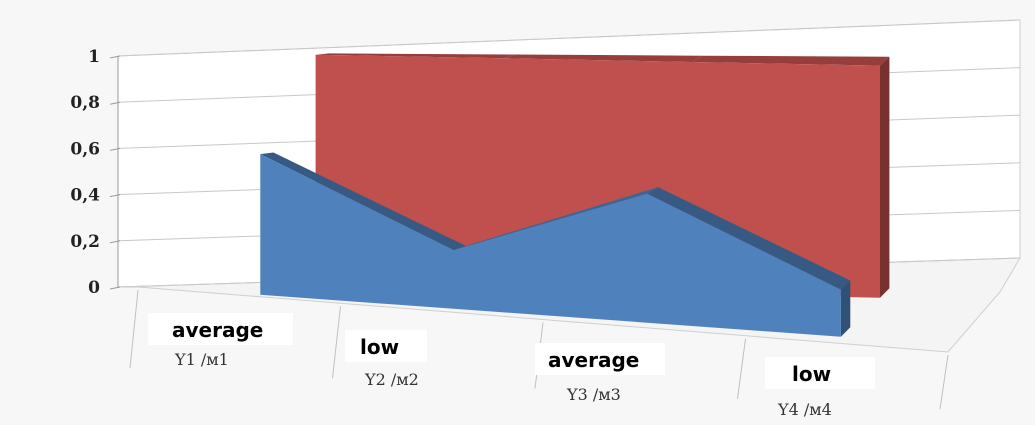 Image resolution: width=1035 pixels, height=425 pixels. What do you see at coordinates (85, 149) in the screenshot?
I see `y-tick-label-3: 0,6` at bounding box center [85, 149].